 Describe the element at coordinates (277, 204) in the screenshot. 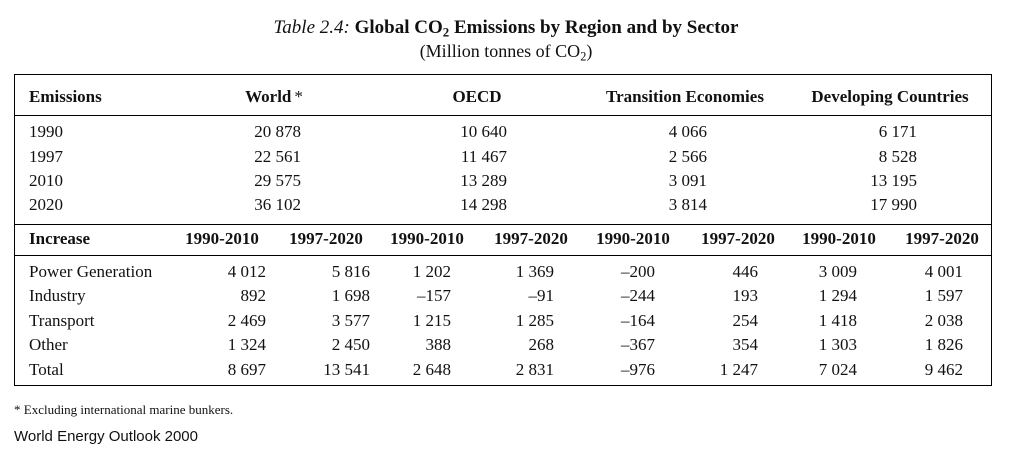

I see `emission-value: 36 102` at that location.